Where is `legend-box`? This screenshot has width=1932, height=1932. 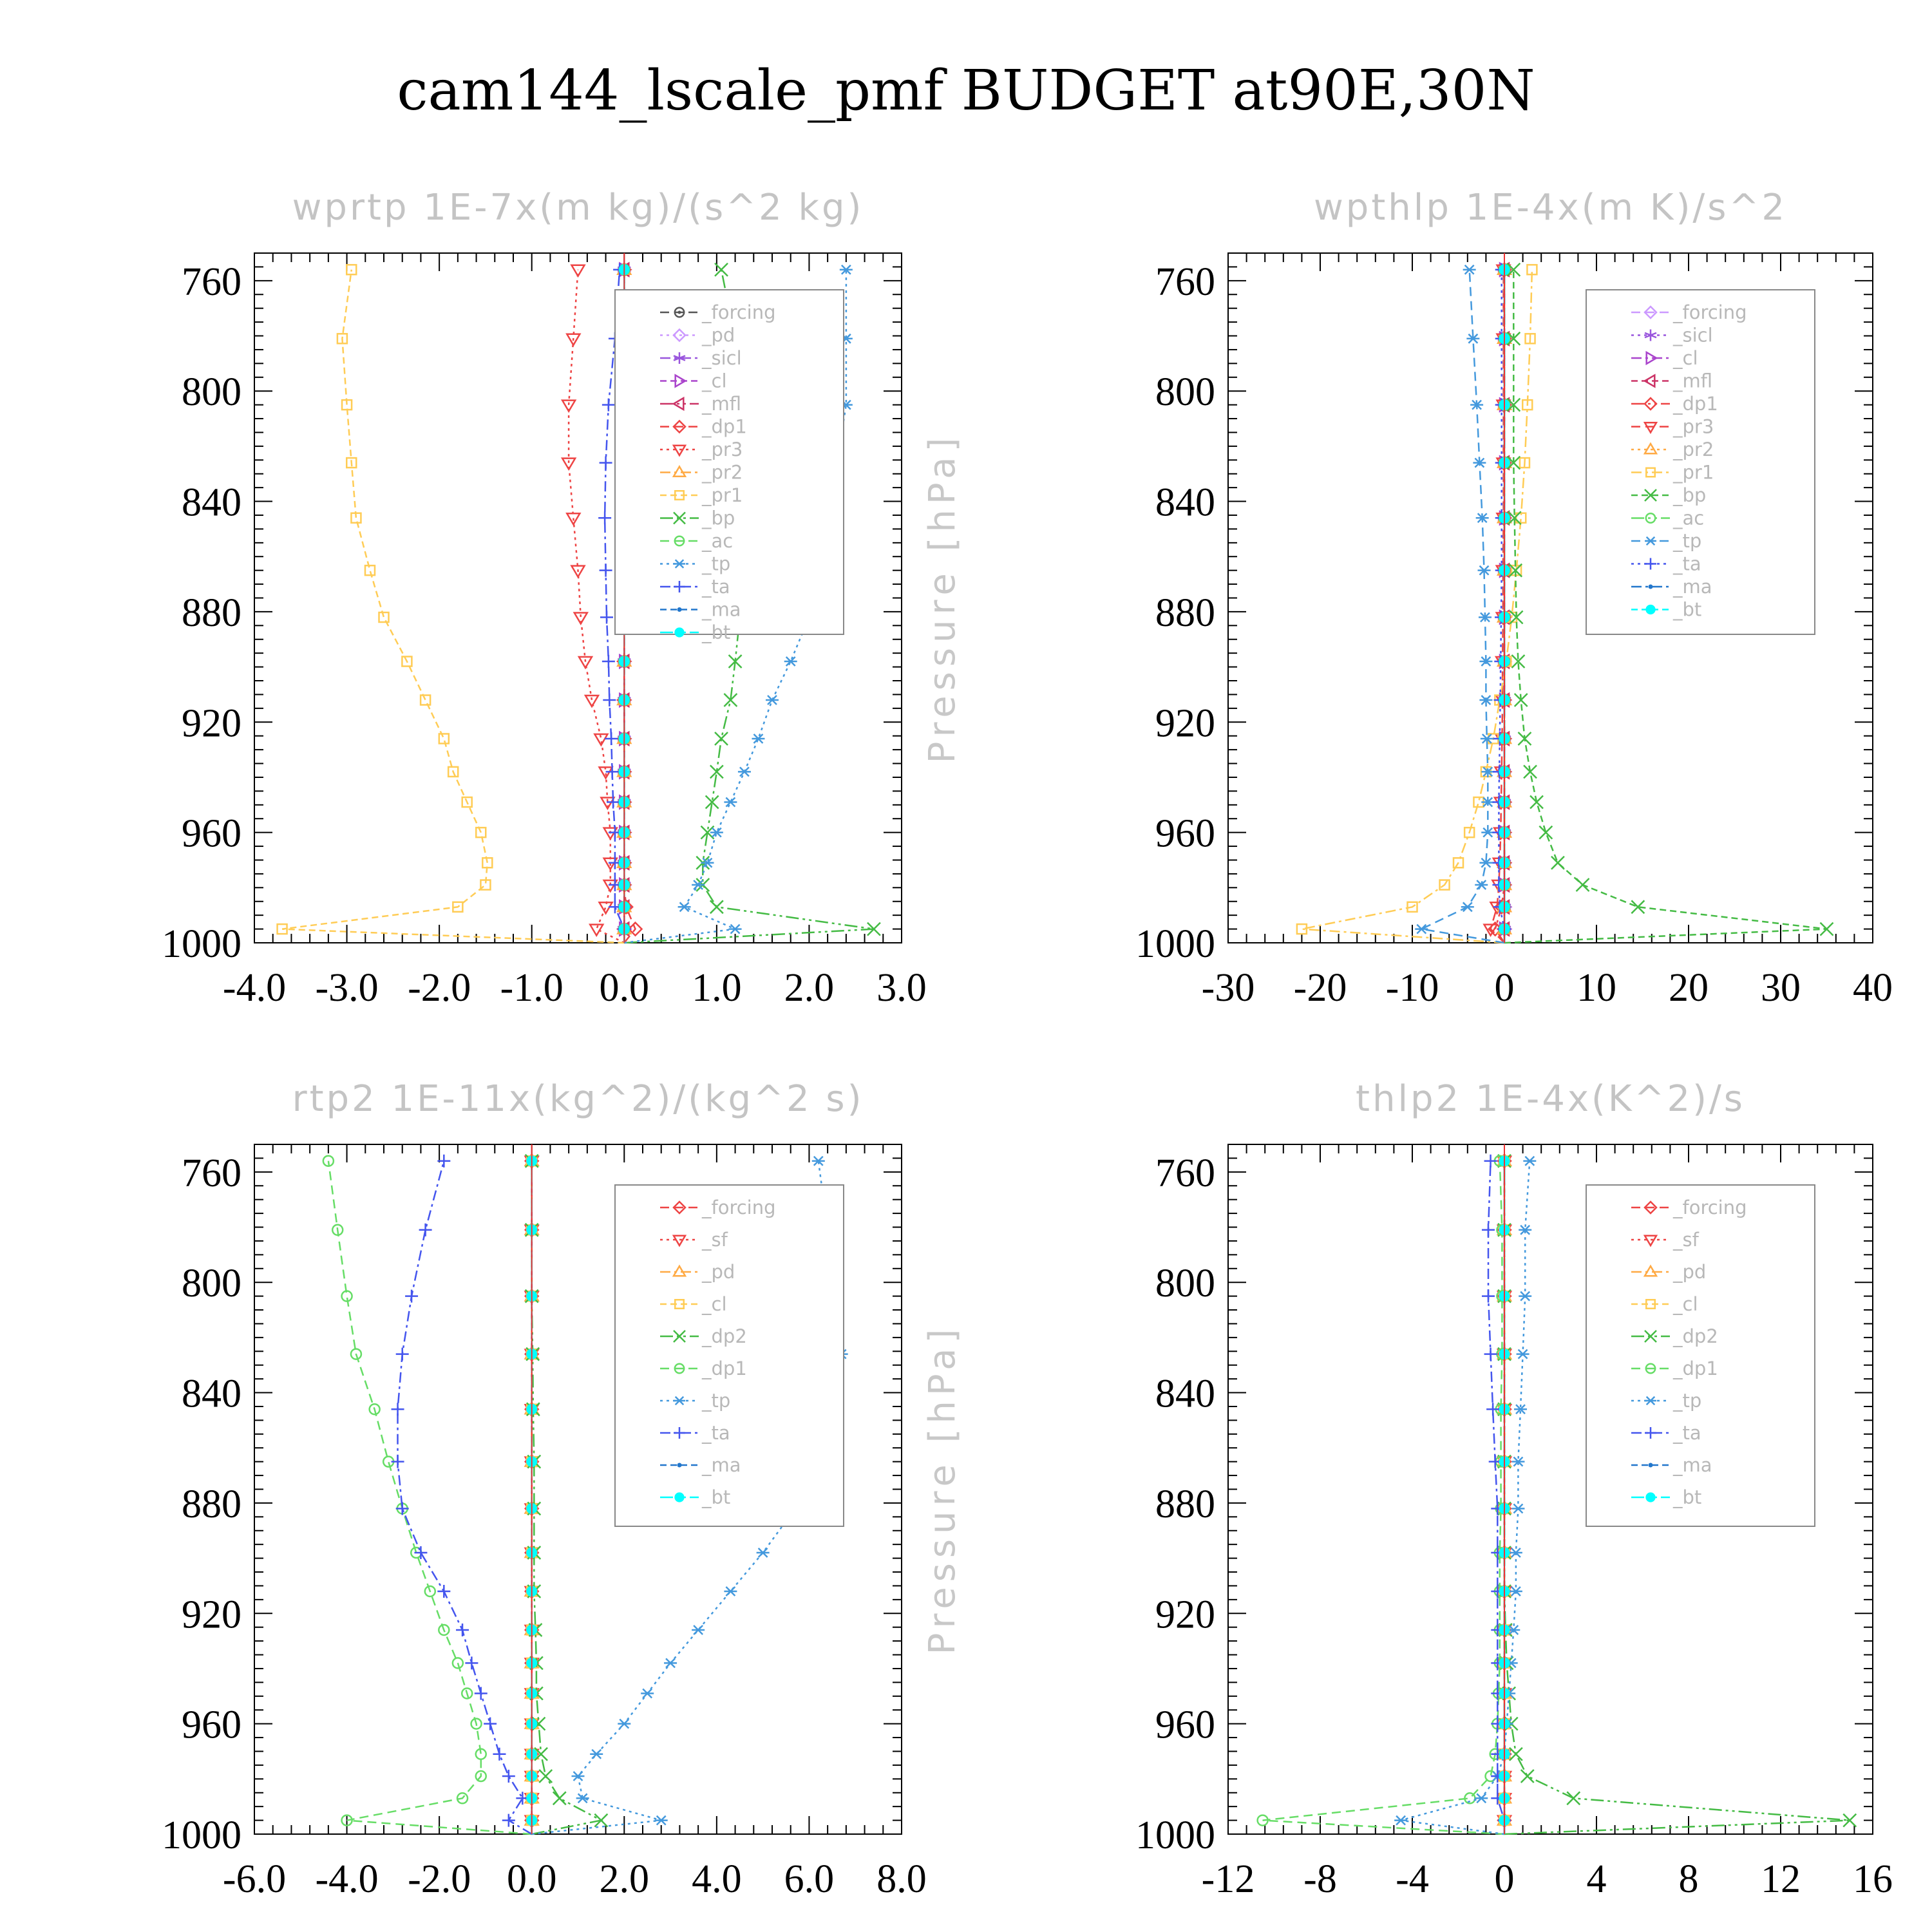
legend-box is located at coordinates (1700, 462).